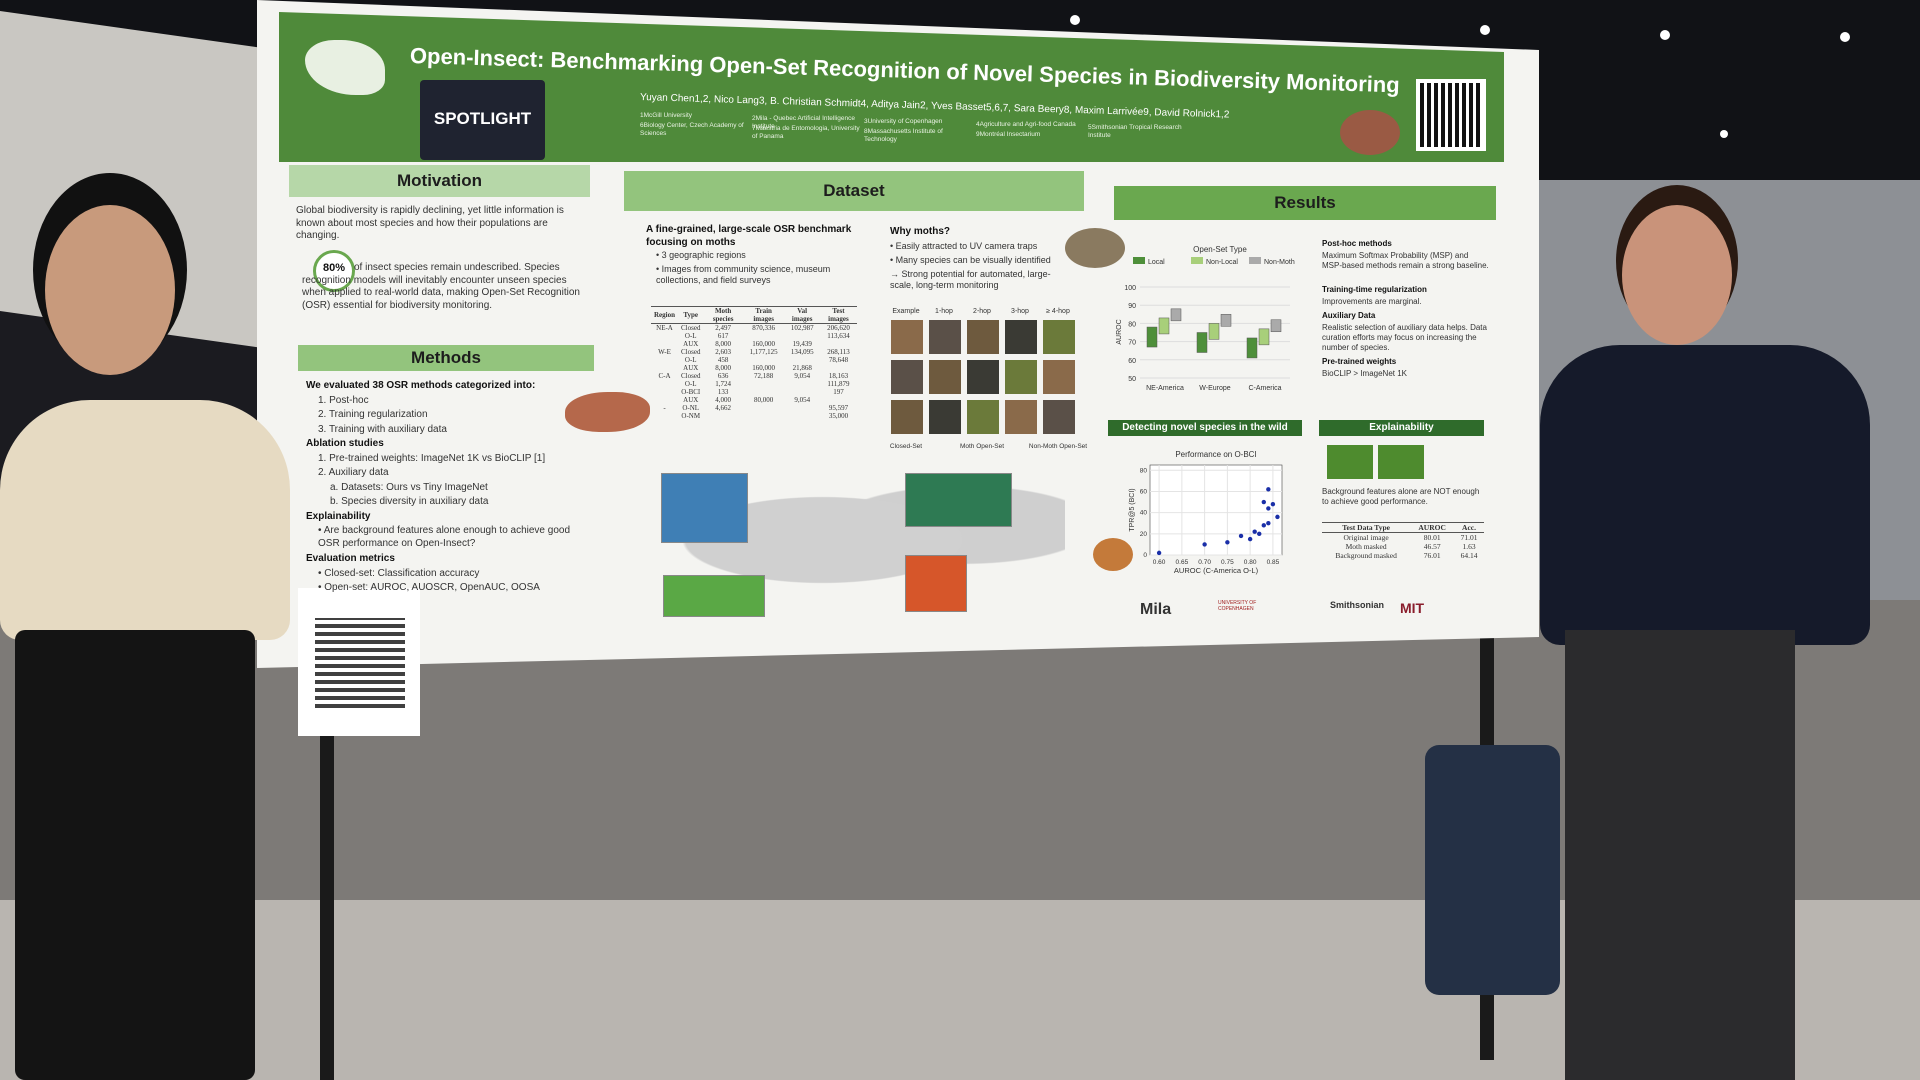 The image size is (1920, 1080). What do you see at coordinates (482, 118) in the screenshot?
I see `badge: SPOTLIGHT` at bounding box center [482, 118].